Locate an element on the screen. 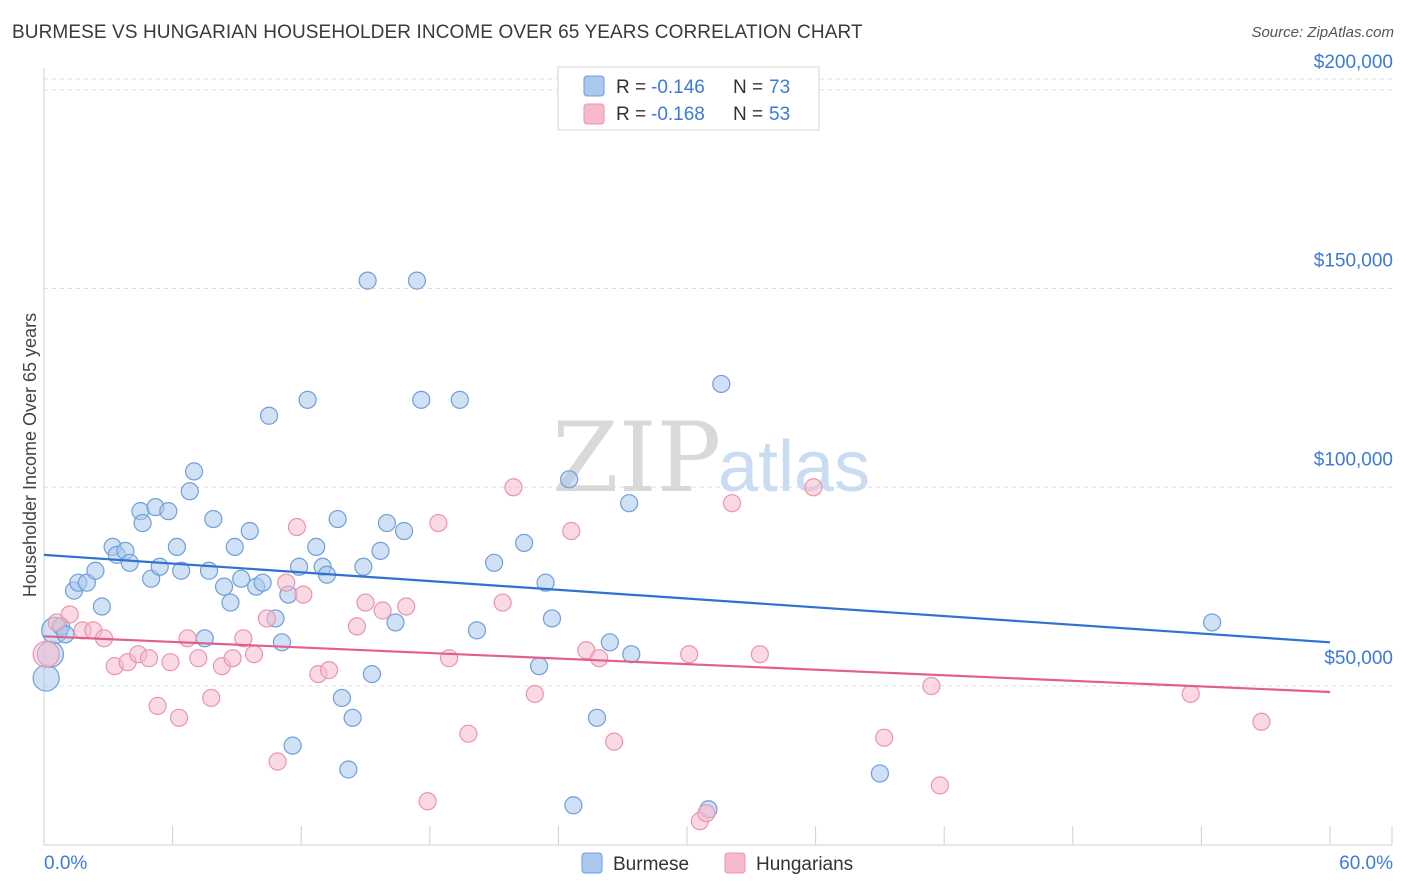  stats-r-value-burmese: -0.146 is located at coordinates (678, 87).